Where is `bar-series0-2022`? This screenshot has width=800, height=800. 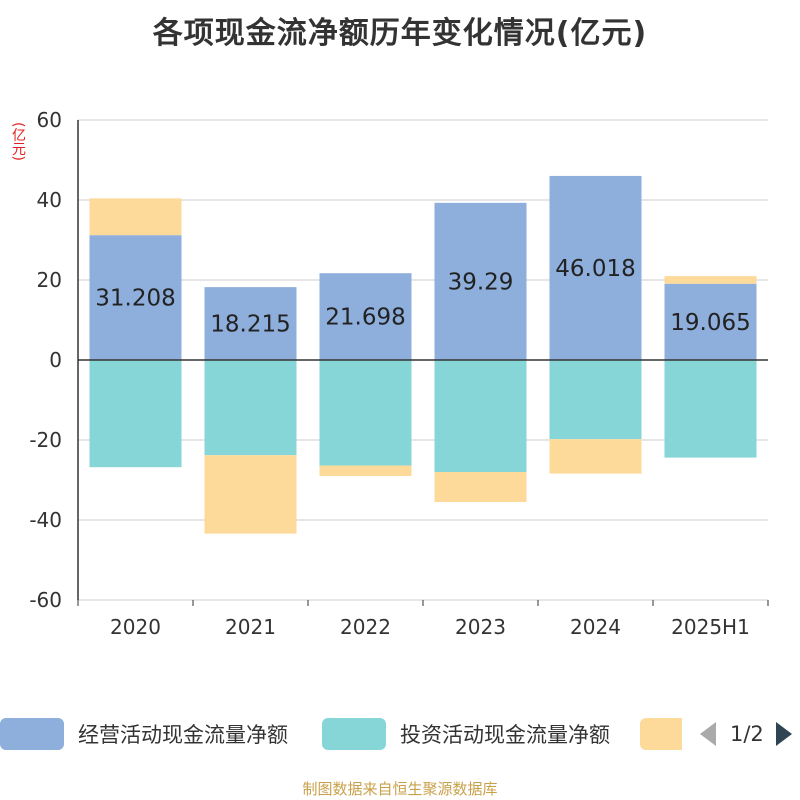
bar-series0-2022 is located at coordinates (365, 316).